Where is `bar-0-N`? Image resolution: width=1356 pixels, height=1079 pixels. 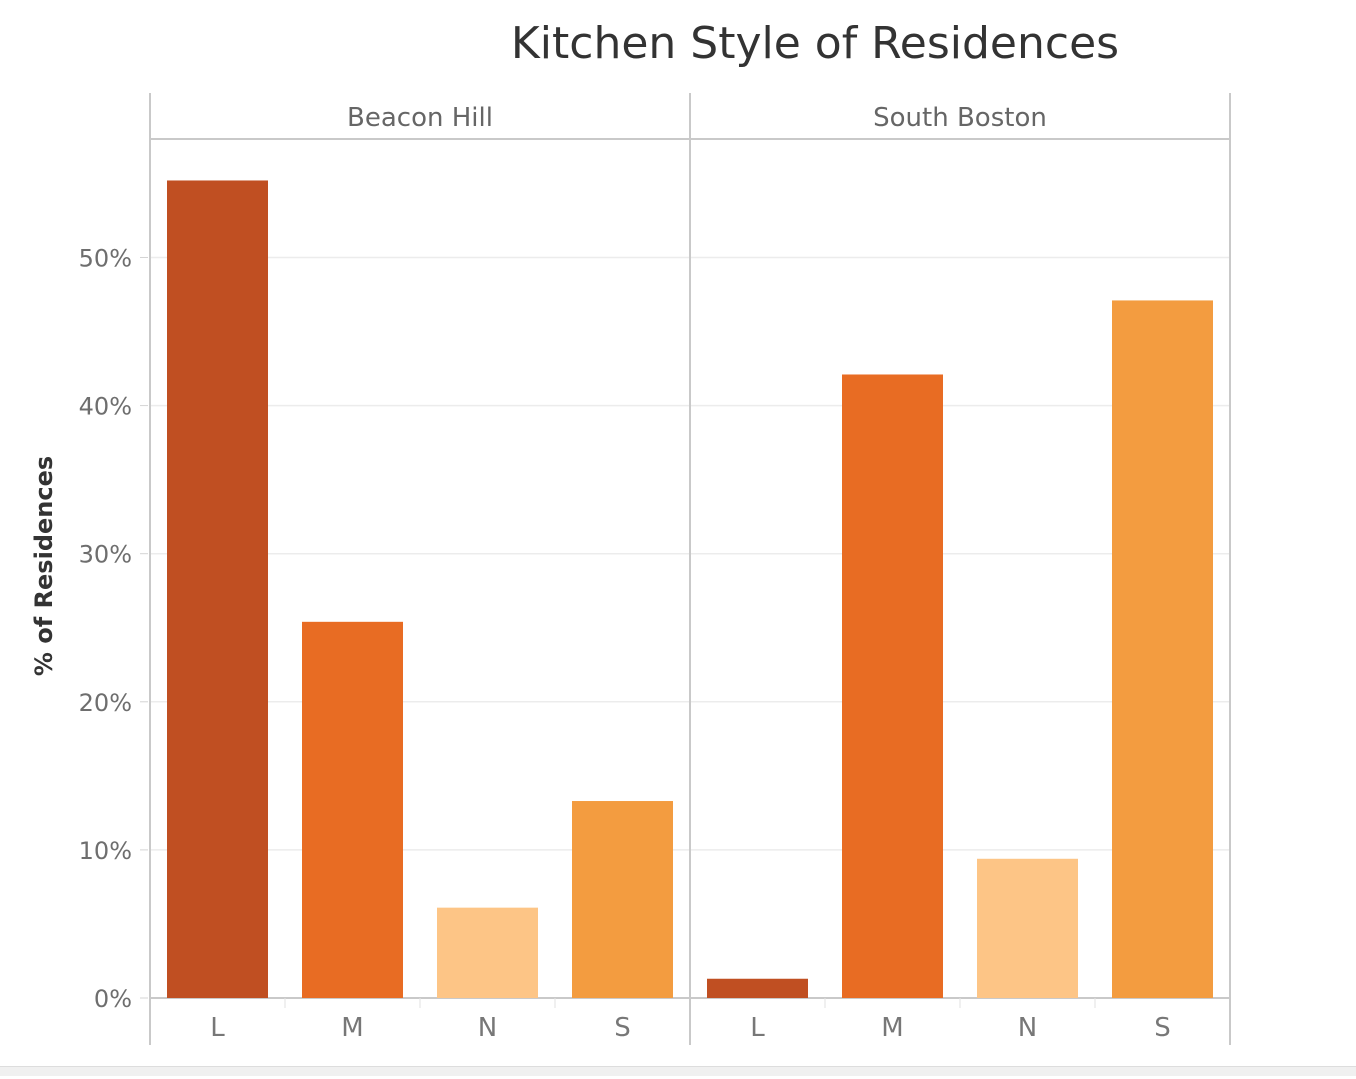 bar-0-N is located at coordinates (487, 952).